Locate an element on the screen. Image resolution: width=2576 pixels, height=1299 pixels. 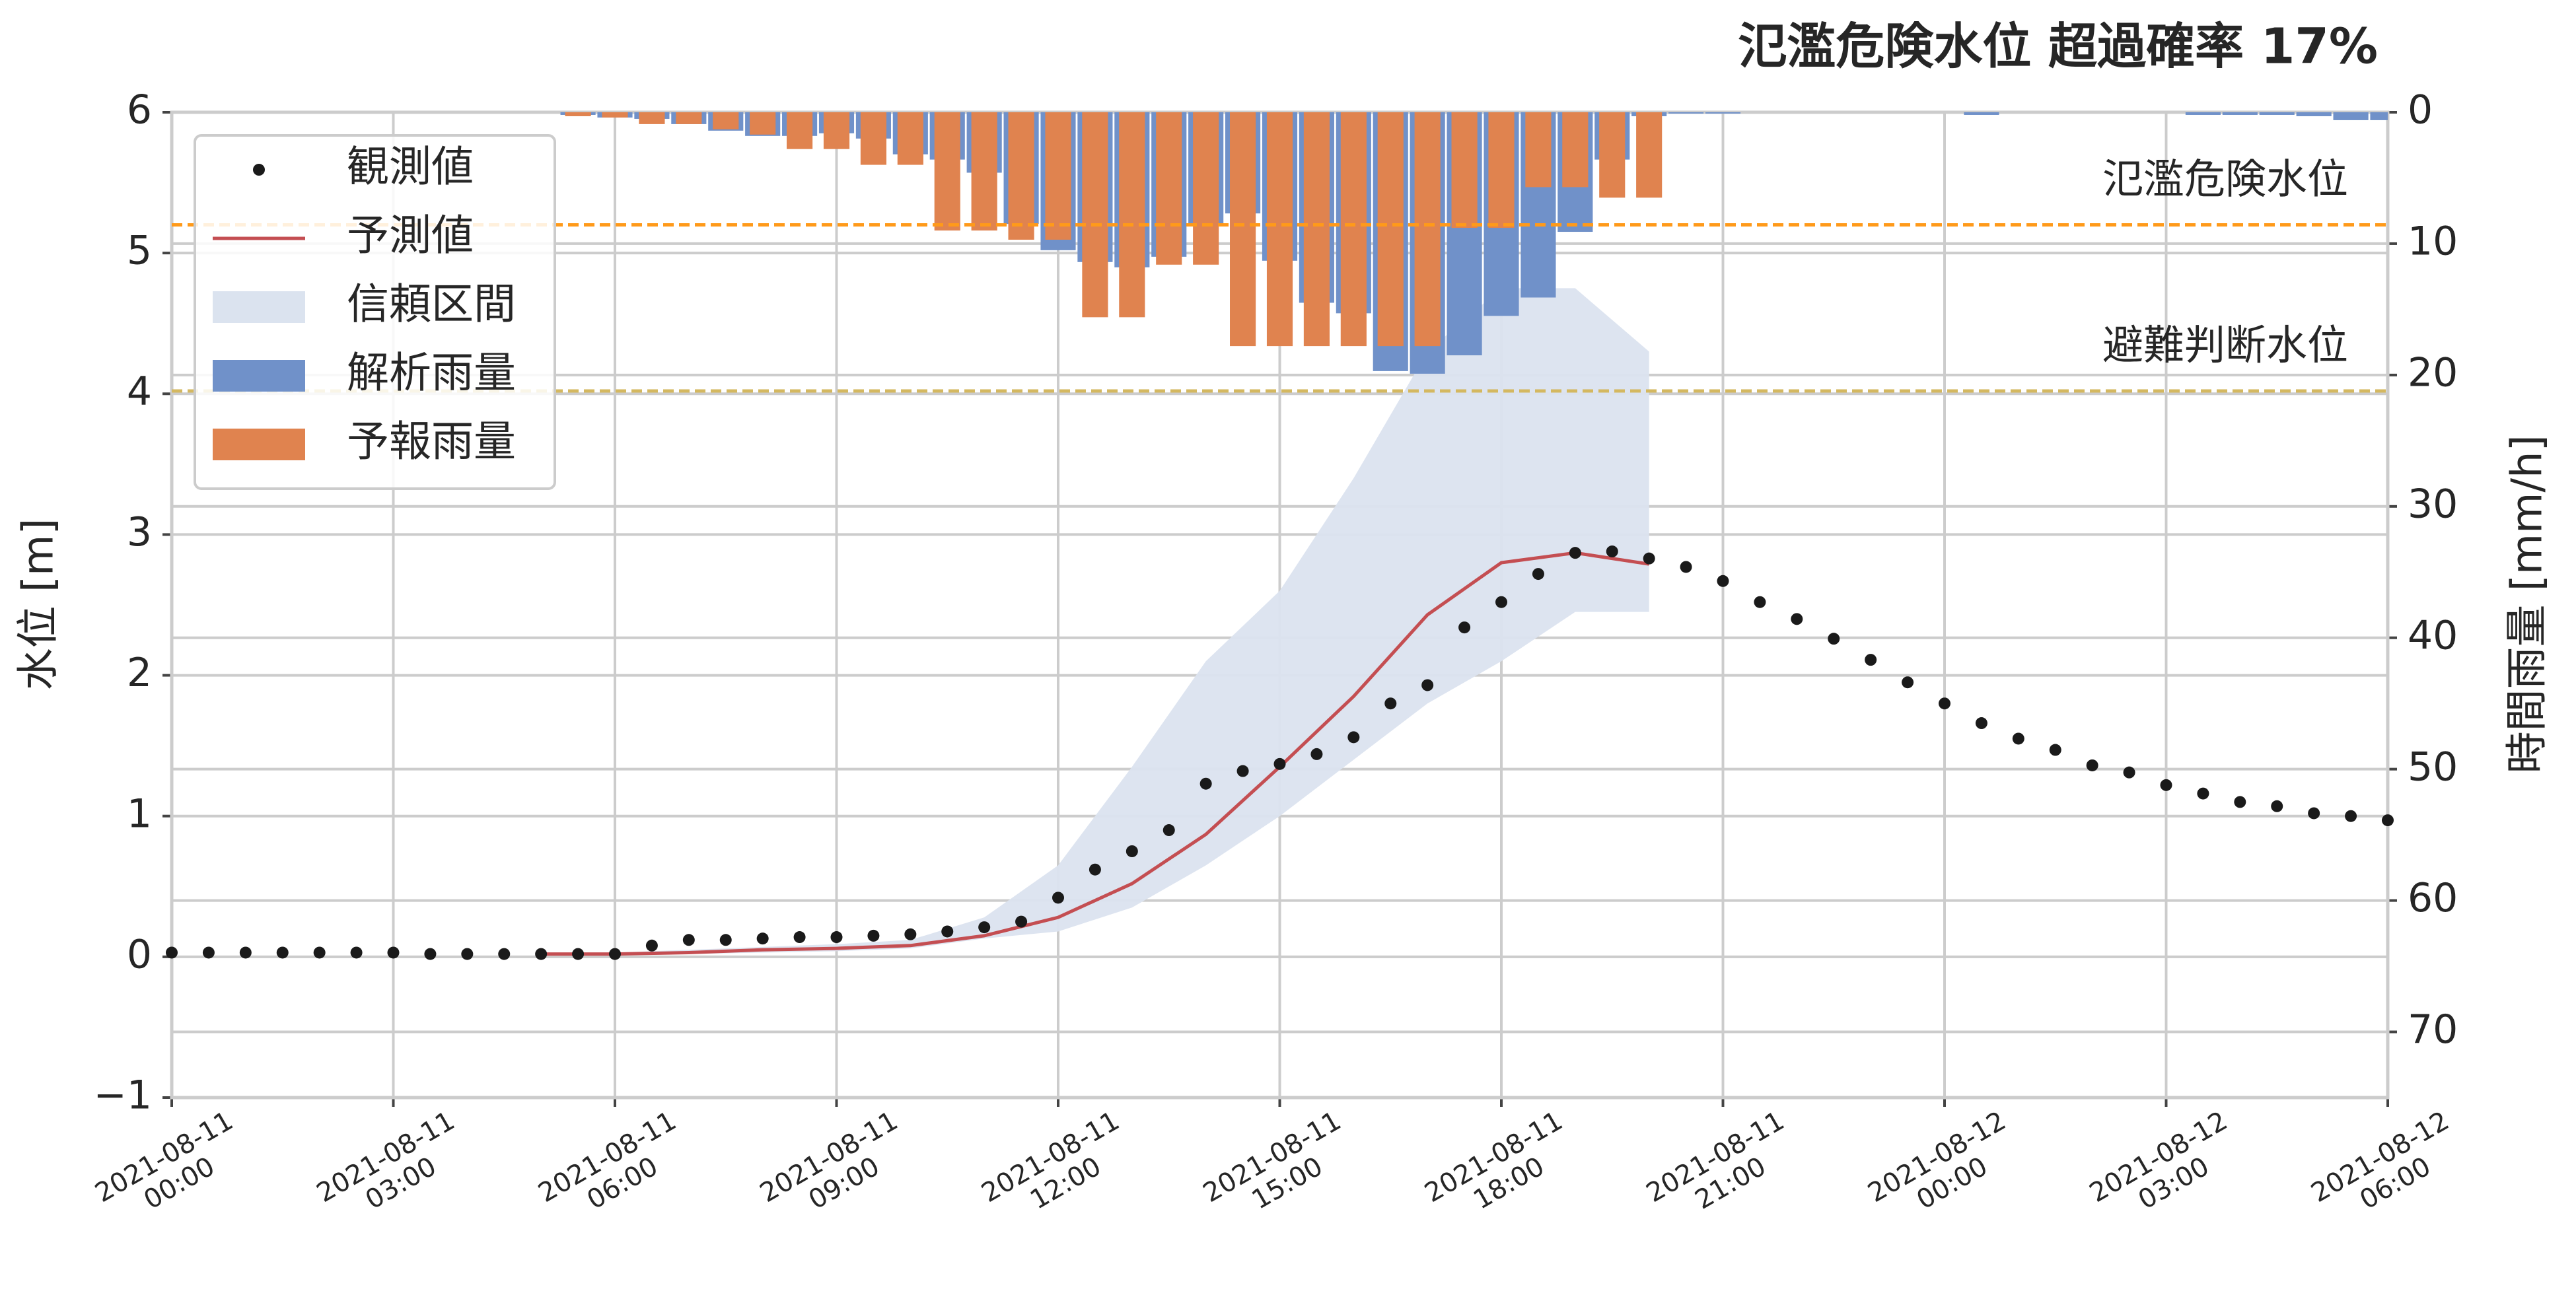
y2-tick-label: 70 is located at coordinates (2433, 1029).